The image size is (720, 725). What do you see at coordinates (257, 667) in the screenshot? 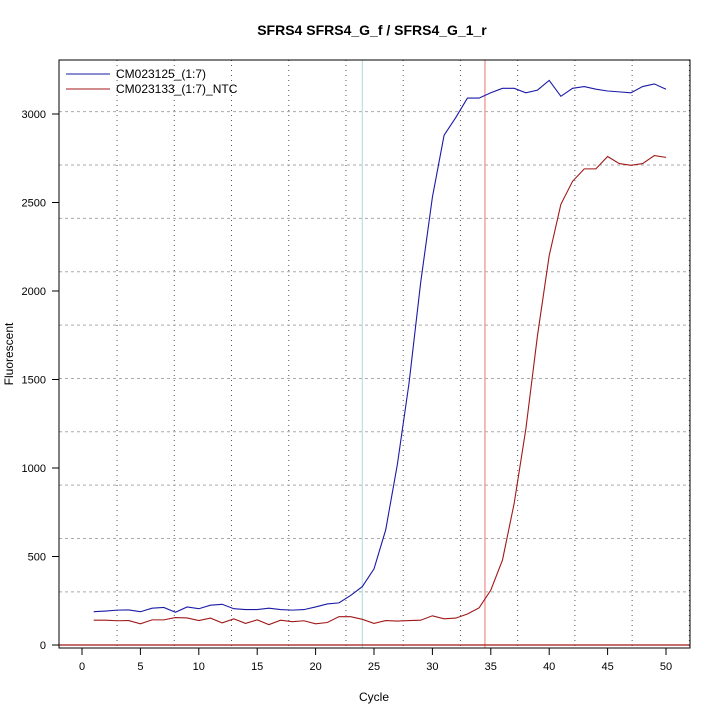
I see `x-tick-label: 15` at bounding box center [257, 667].